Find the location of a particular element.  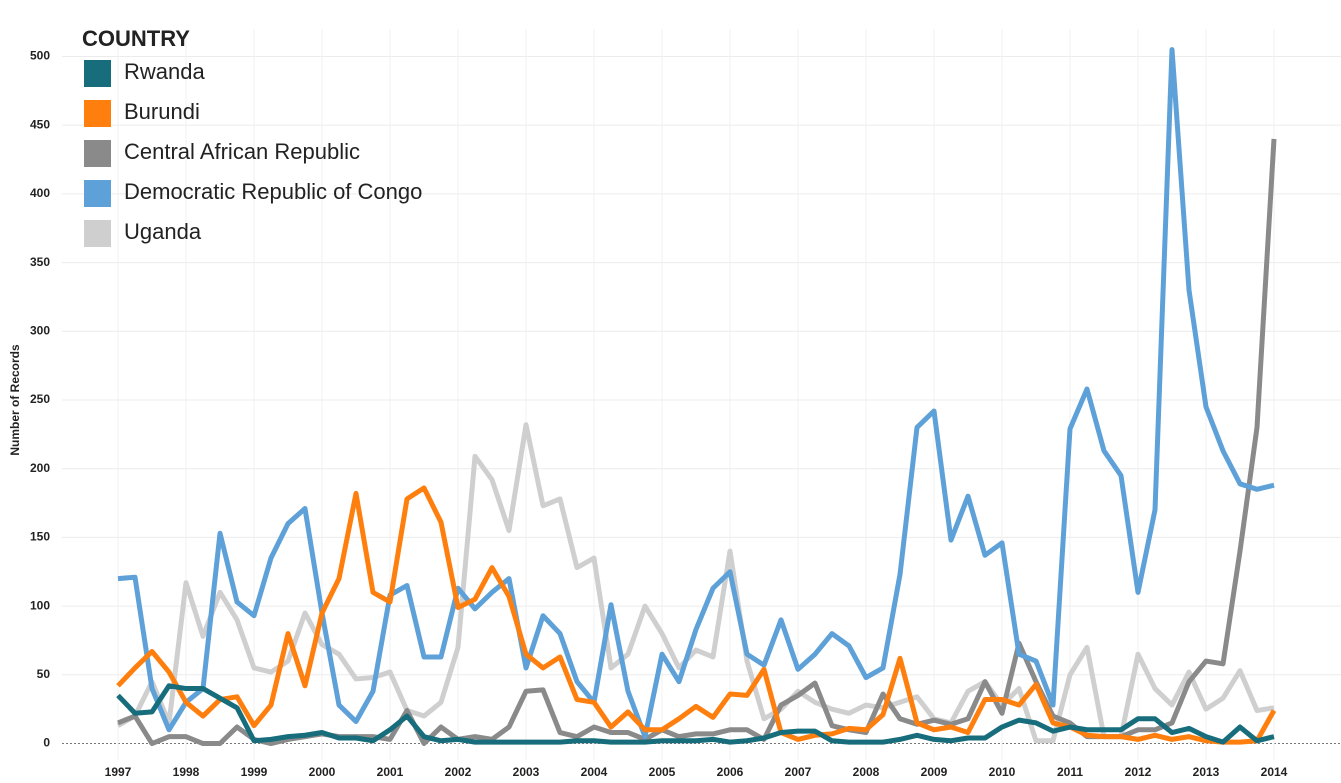

x-tick-label: 1998 is located at coordinates (186, 772).